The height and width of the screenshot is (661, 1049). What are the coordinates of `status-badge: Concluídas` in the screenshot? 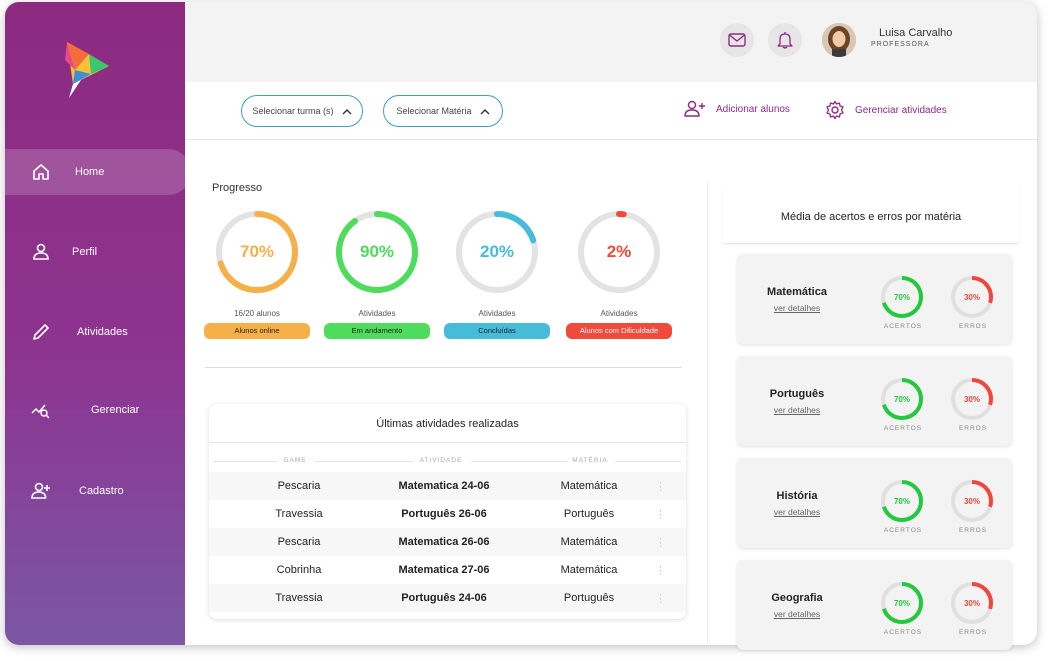 It's located at (497, 331).